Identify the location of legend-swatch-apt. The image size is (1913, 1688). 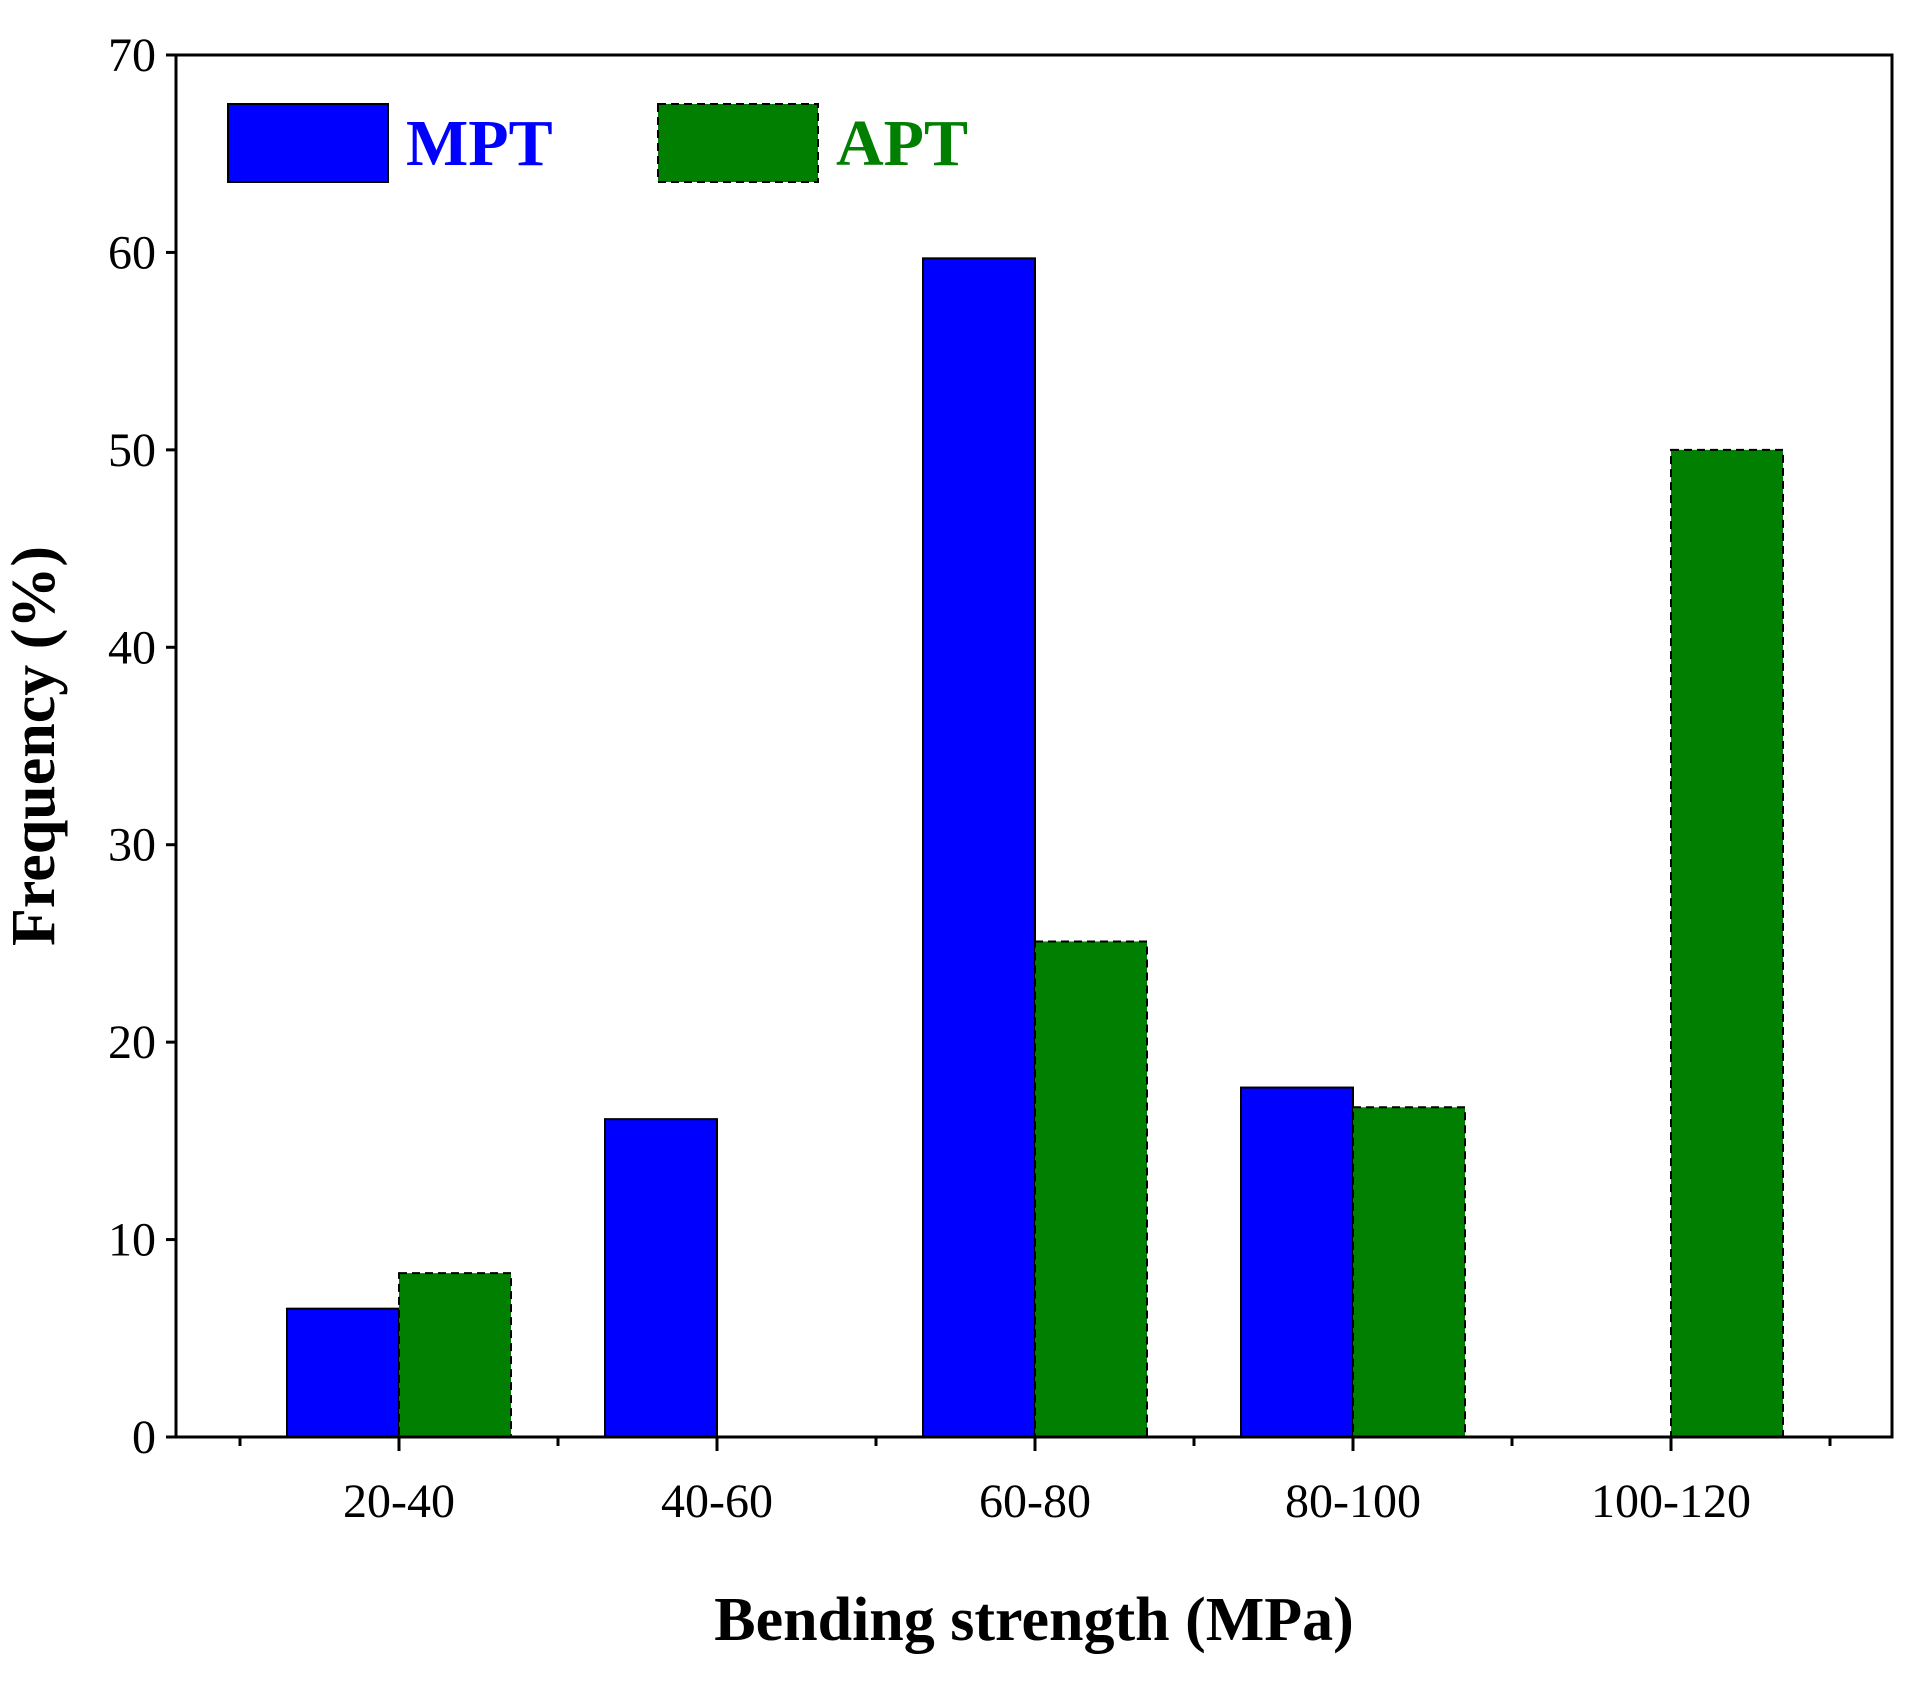
(738, 143).